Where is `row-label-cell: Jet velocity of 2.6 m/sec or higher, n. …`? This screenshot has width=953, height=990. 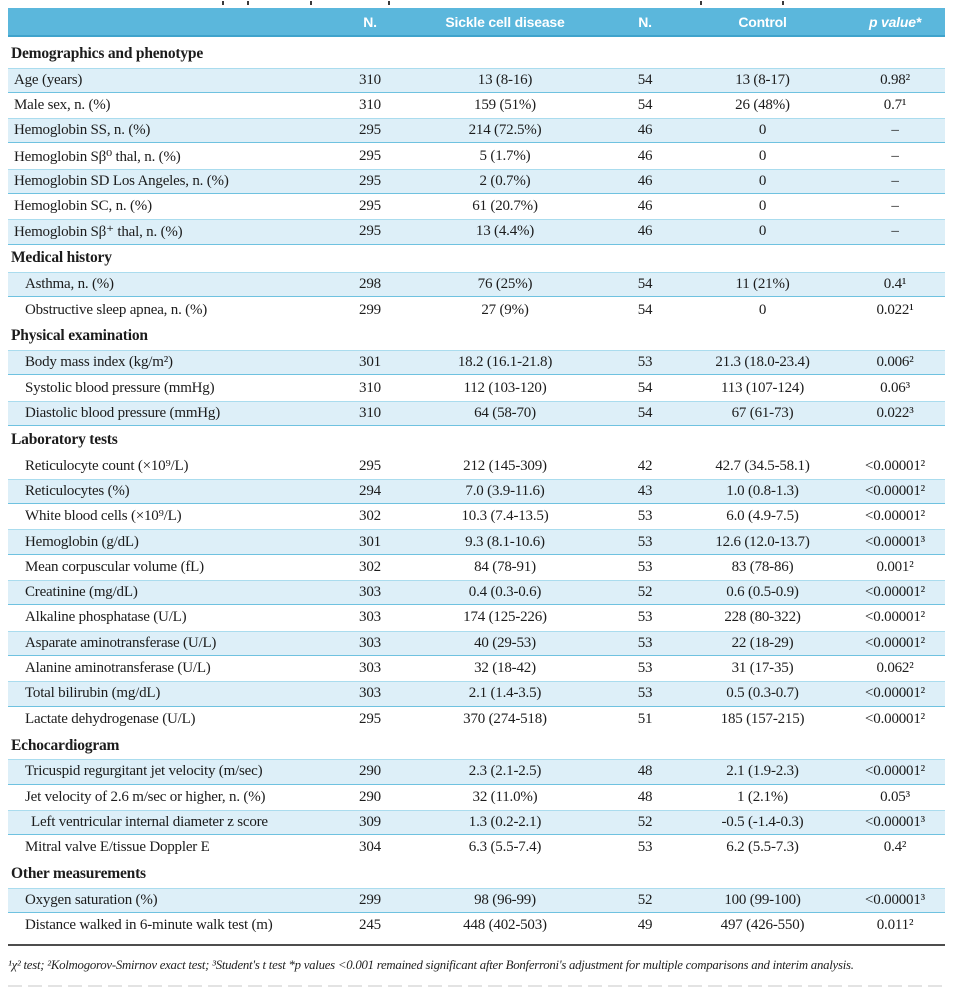 row-label-cell: Jet velocity of 2.6 m/sec or higher, n. … is located at coordinates (145, 796).